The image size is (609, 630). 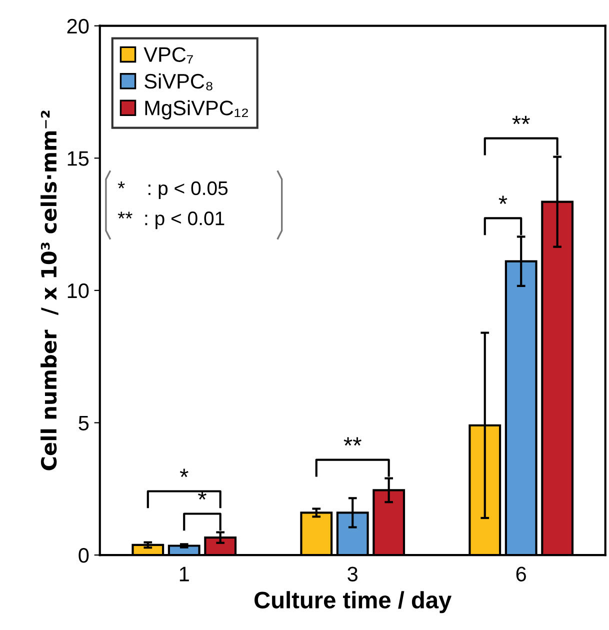 I want to click on y-tick-label: 15, so click(x=78, y=158).